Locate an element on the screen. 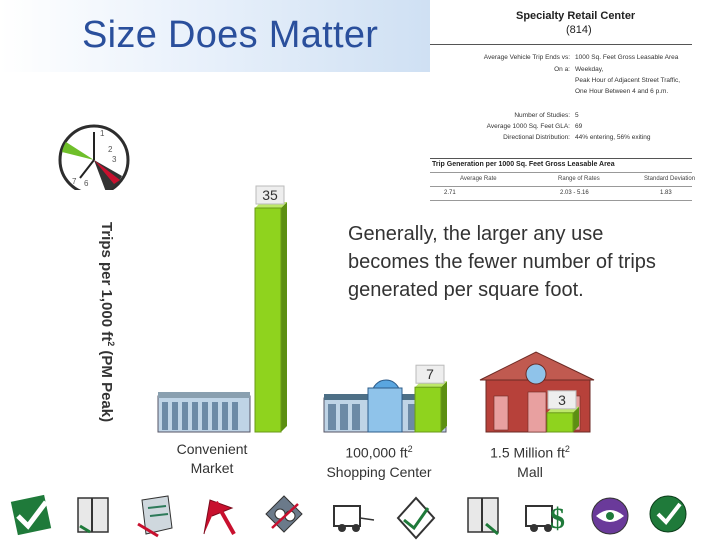  card-row-value: One Hour Between 4 and 6 p.m. is located at coordinates (622, 91).